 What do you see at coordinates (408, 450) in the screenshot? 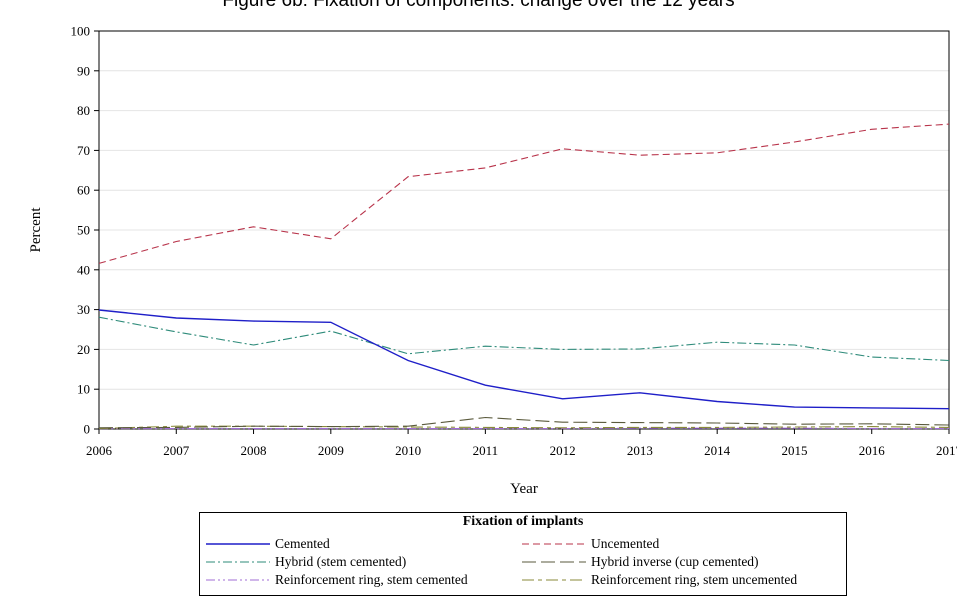
I see `x-tick-label: 2010` at bounding box center [408, 450].